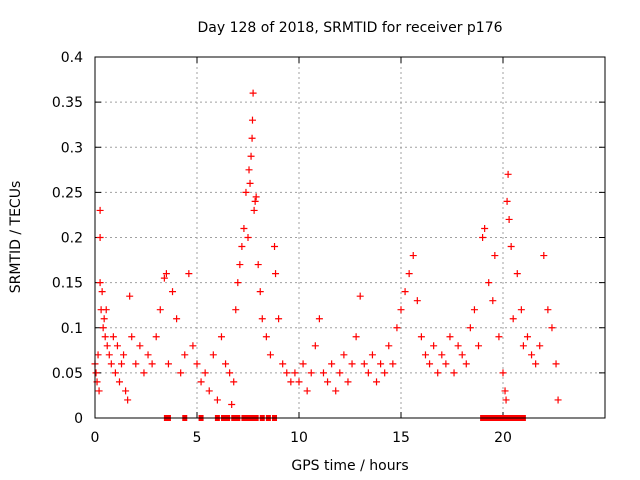  Describe the element at coordinates (72, 329) in the screenshot. I see `y-tick-label: 0.1` at that location.